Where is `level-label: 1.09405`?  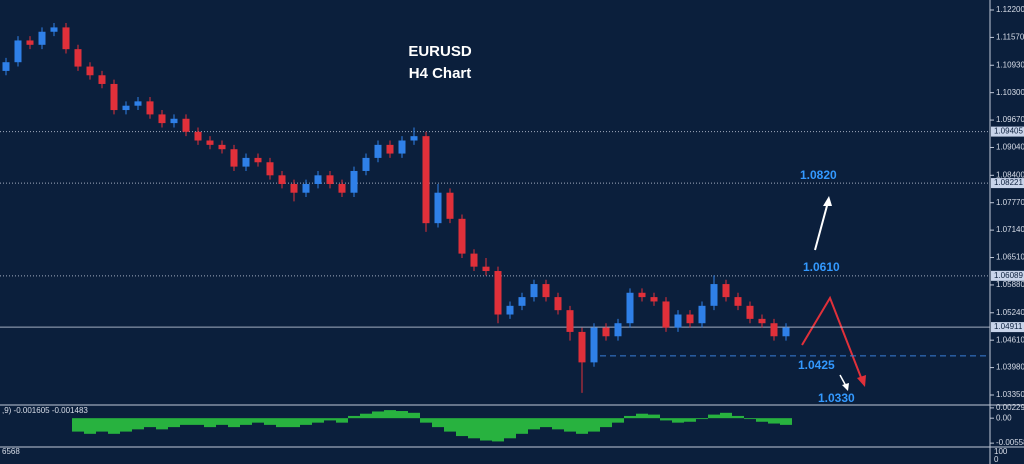
level-label: 1.09405 is located at coordinates (1008, 131).